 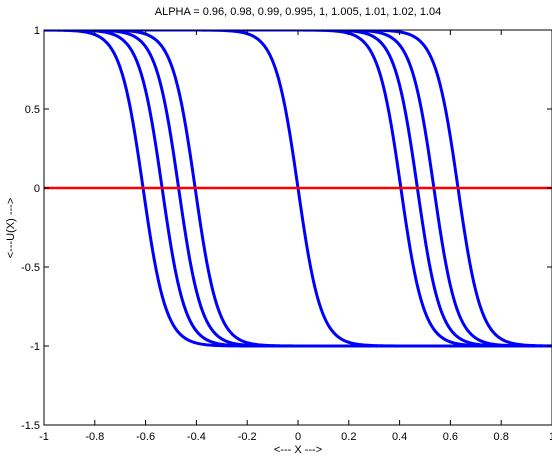 I want to click on y-tick-label: 0.5, so click(x=32, y=110).